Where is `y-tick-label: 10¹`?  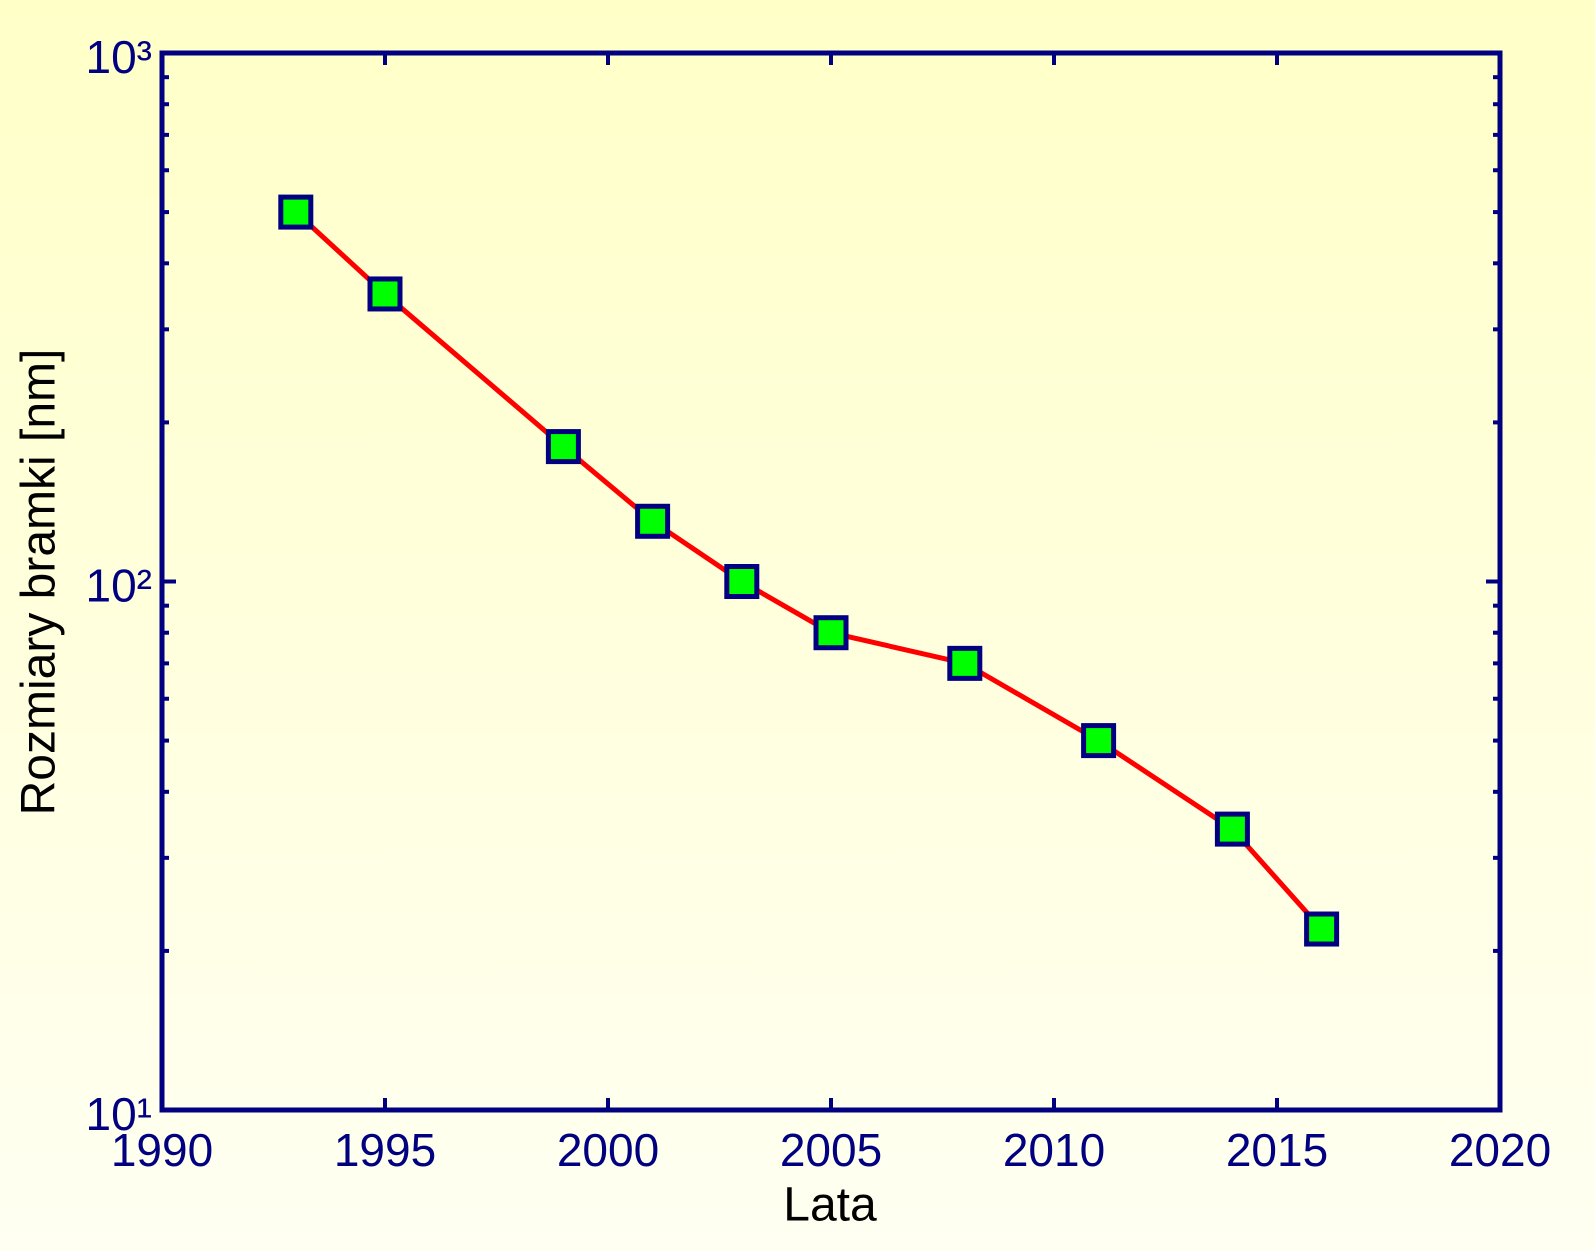
y-tick-label: 10¹ is located at coordinates (119, 1114).